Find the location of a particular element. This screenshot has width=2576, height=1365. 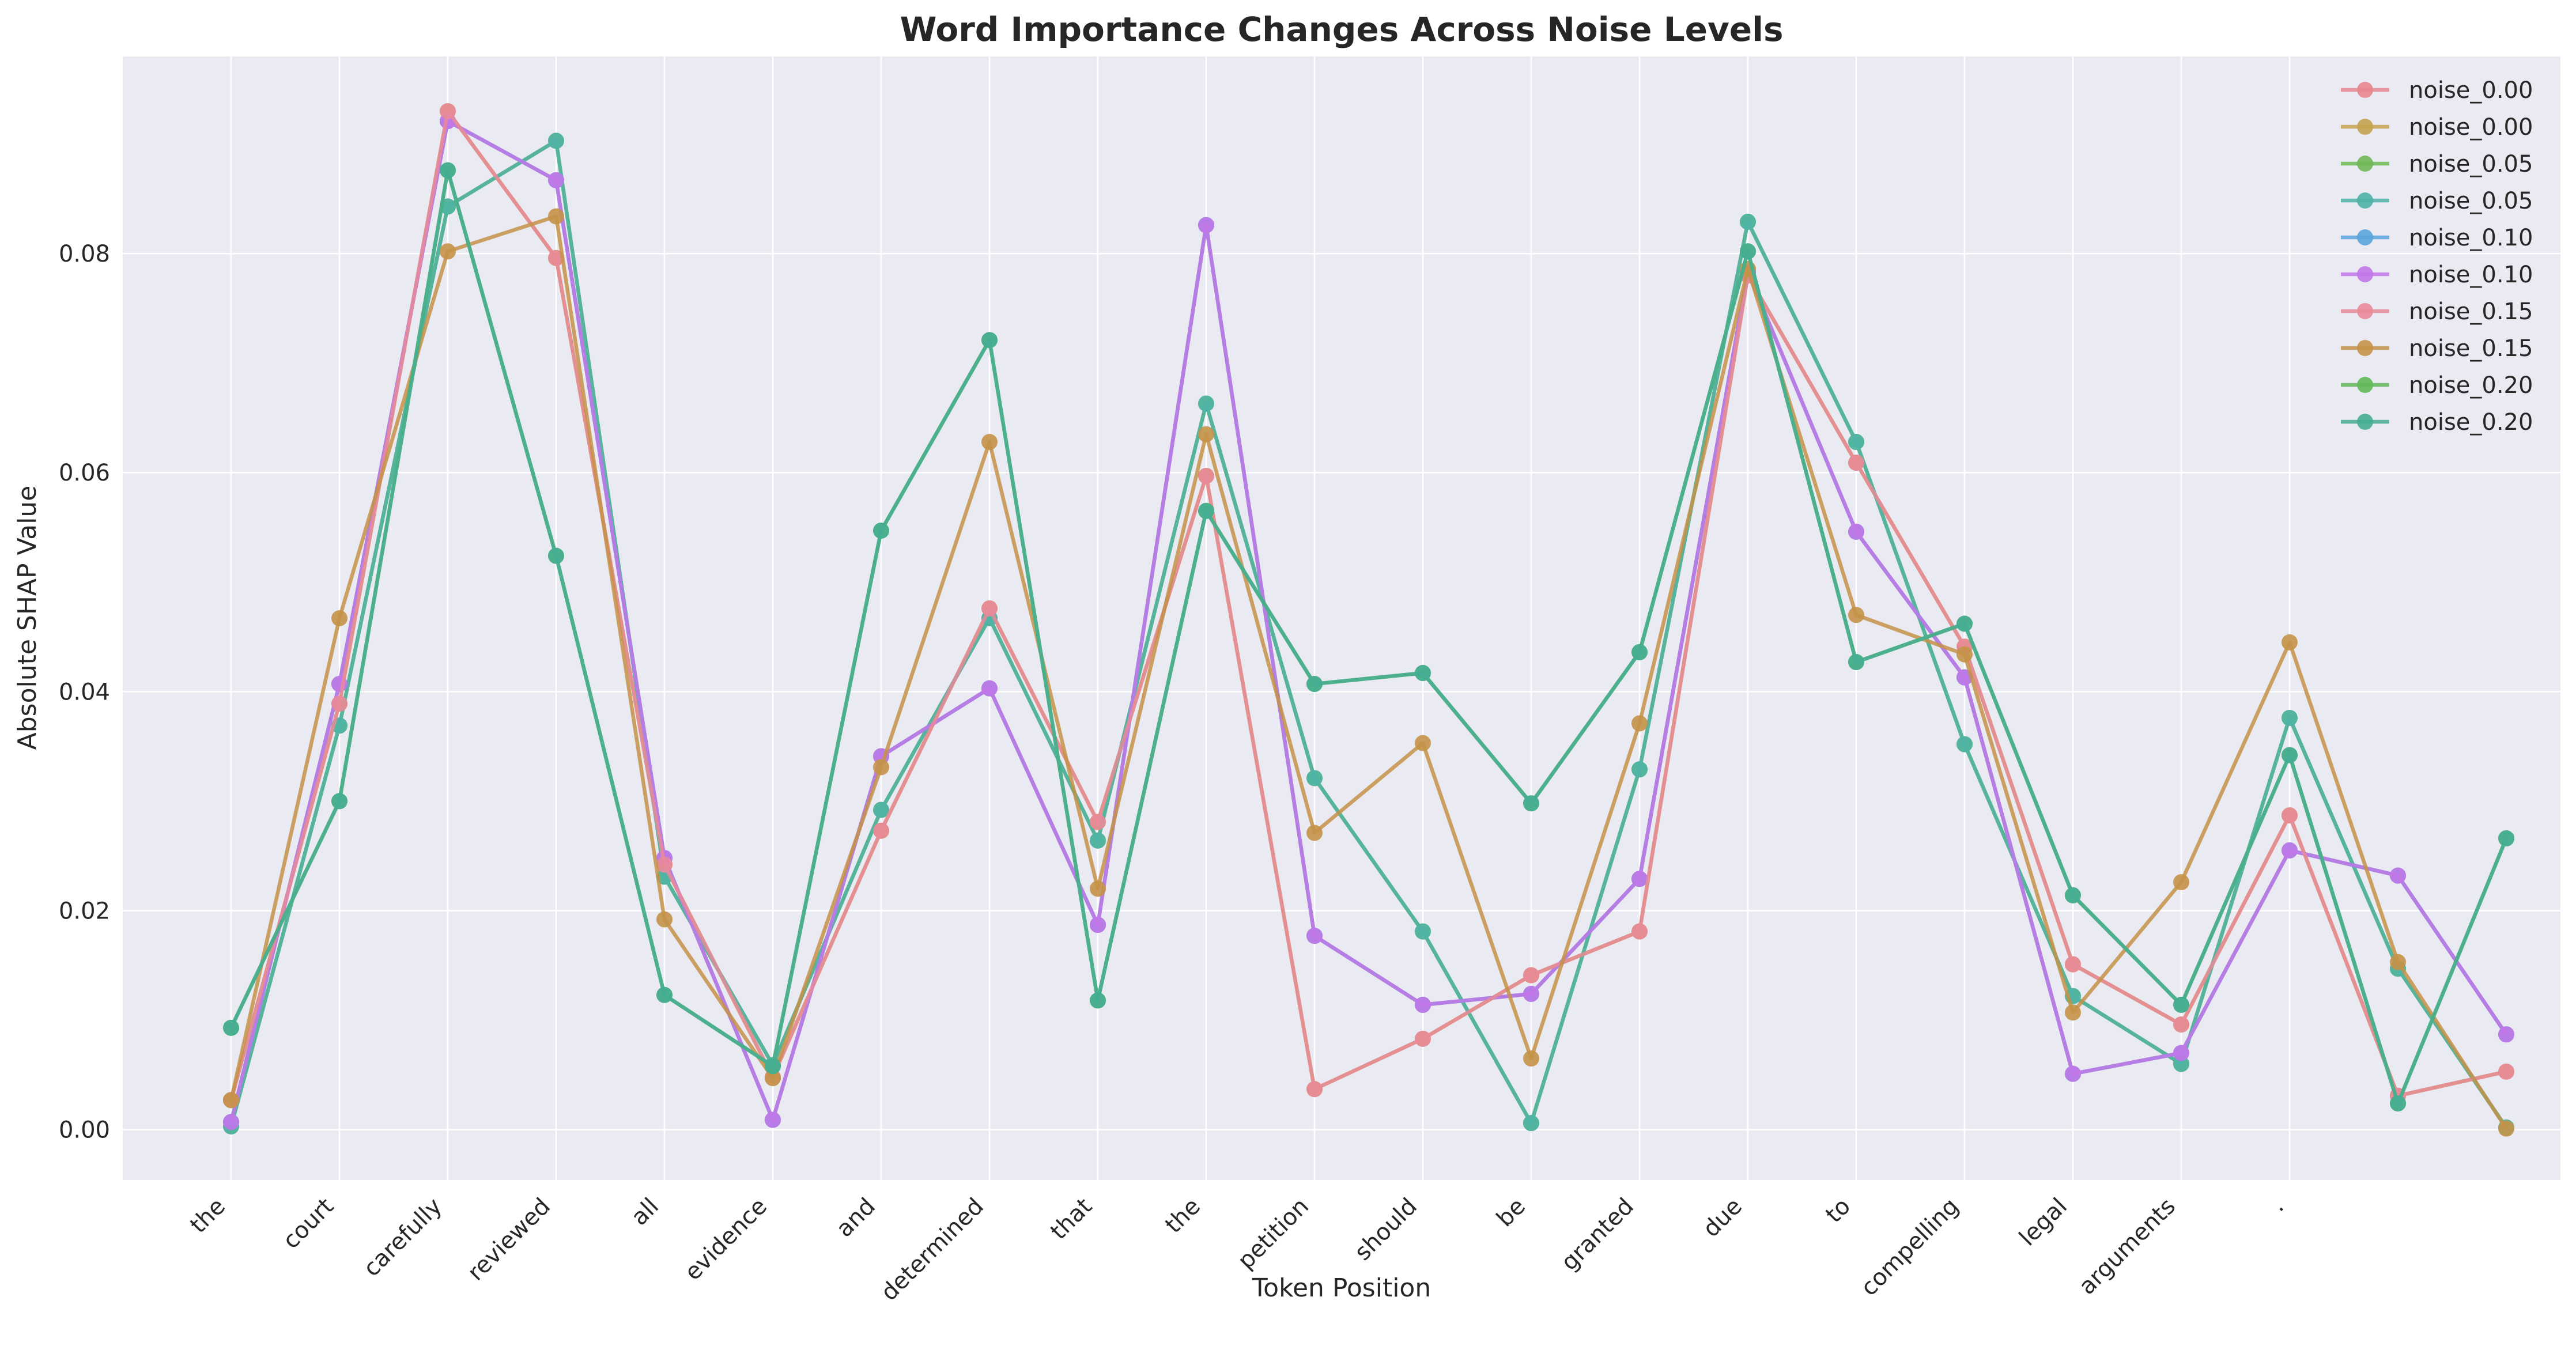

legend-item: noise_0.15 is located at coordinates (2437, 311).